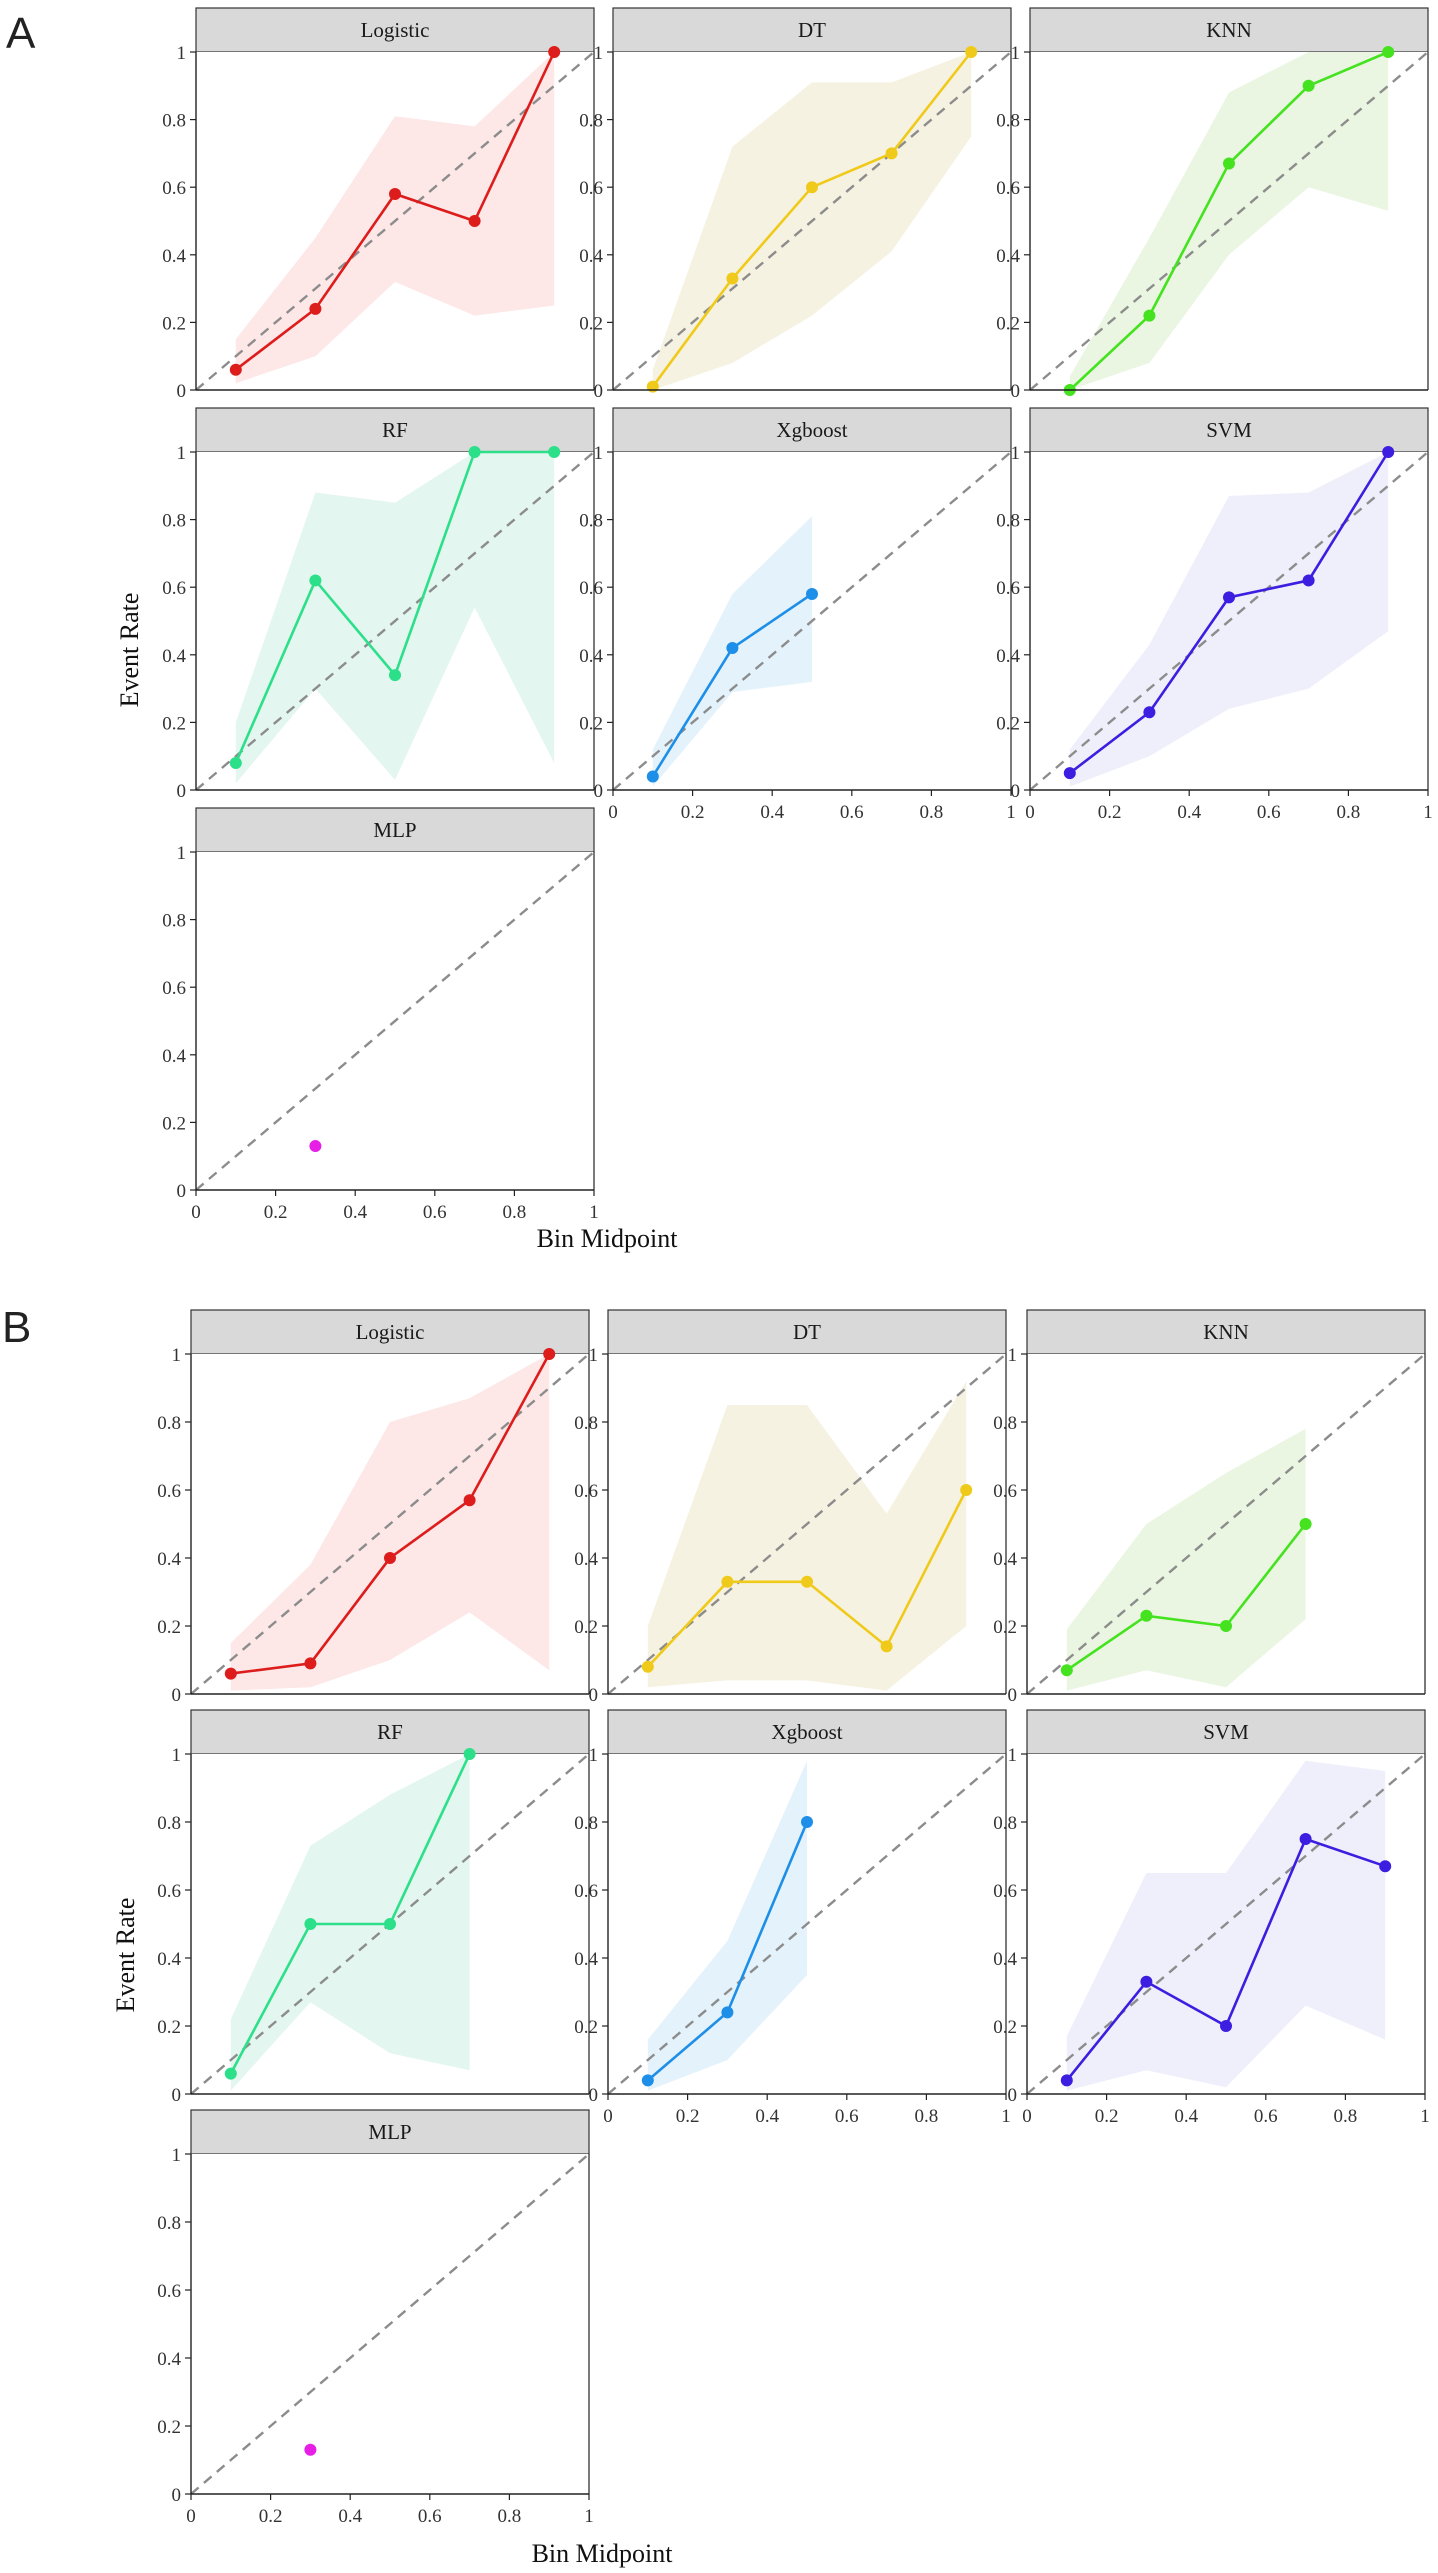 This screenshot has width=1438, height=2573. I want to click on facet-title: MLP, so click(394, 830).